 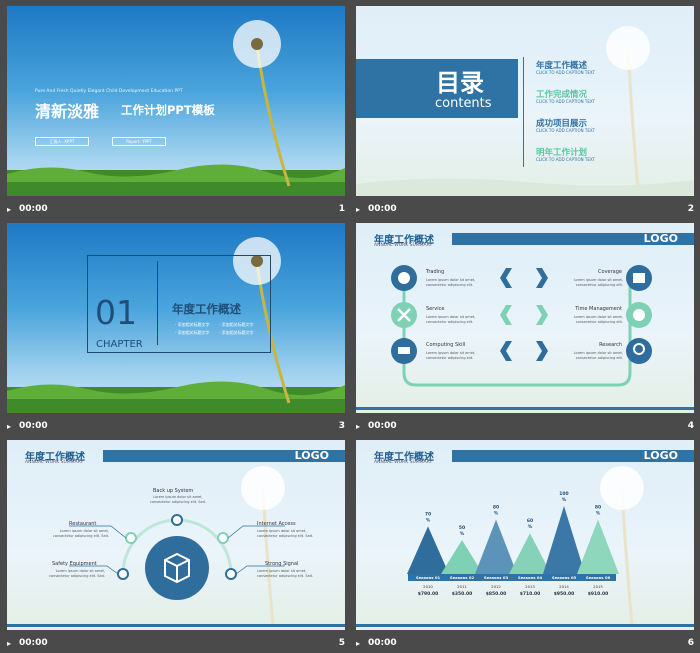 What do you see at coordinates (74, 564) in the screenshot?
I see `item-label: Safety Equipment` at bounding box center [74, 564].